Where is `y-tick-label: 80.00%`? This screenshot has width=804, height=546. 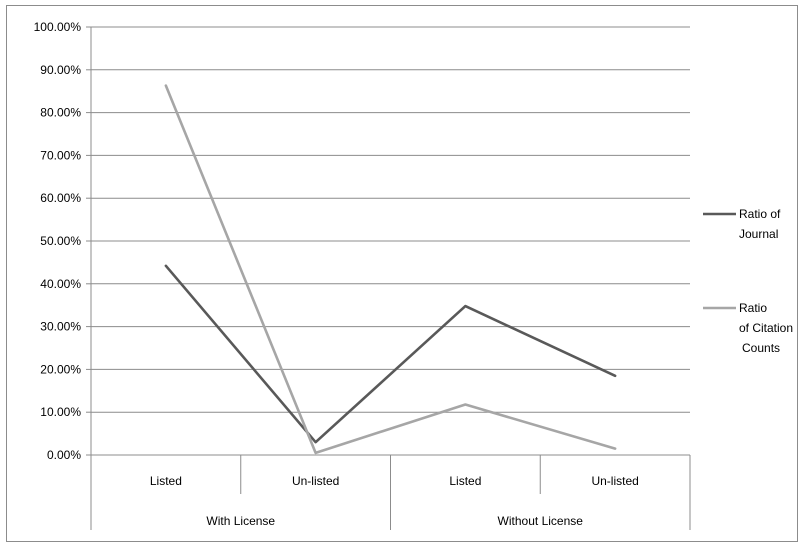
y-tick-label: 80.00% is located at coordinates (60, 113).